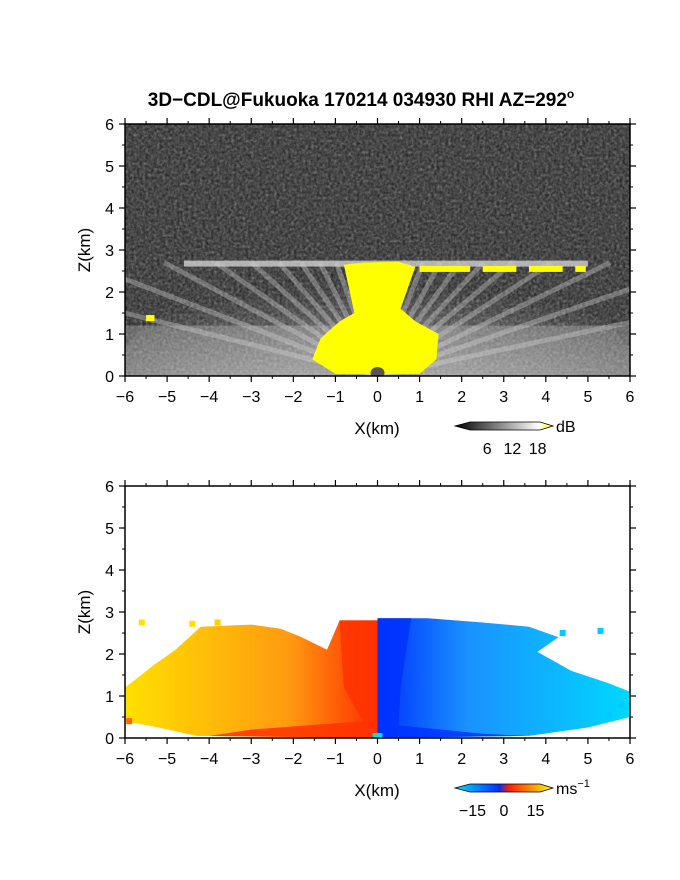  Describe the element at coordinates (376, 790) in the screenshot. I see `velocity-x-axis-label: X(km)` at that location.